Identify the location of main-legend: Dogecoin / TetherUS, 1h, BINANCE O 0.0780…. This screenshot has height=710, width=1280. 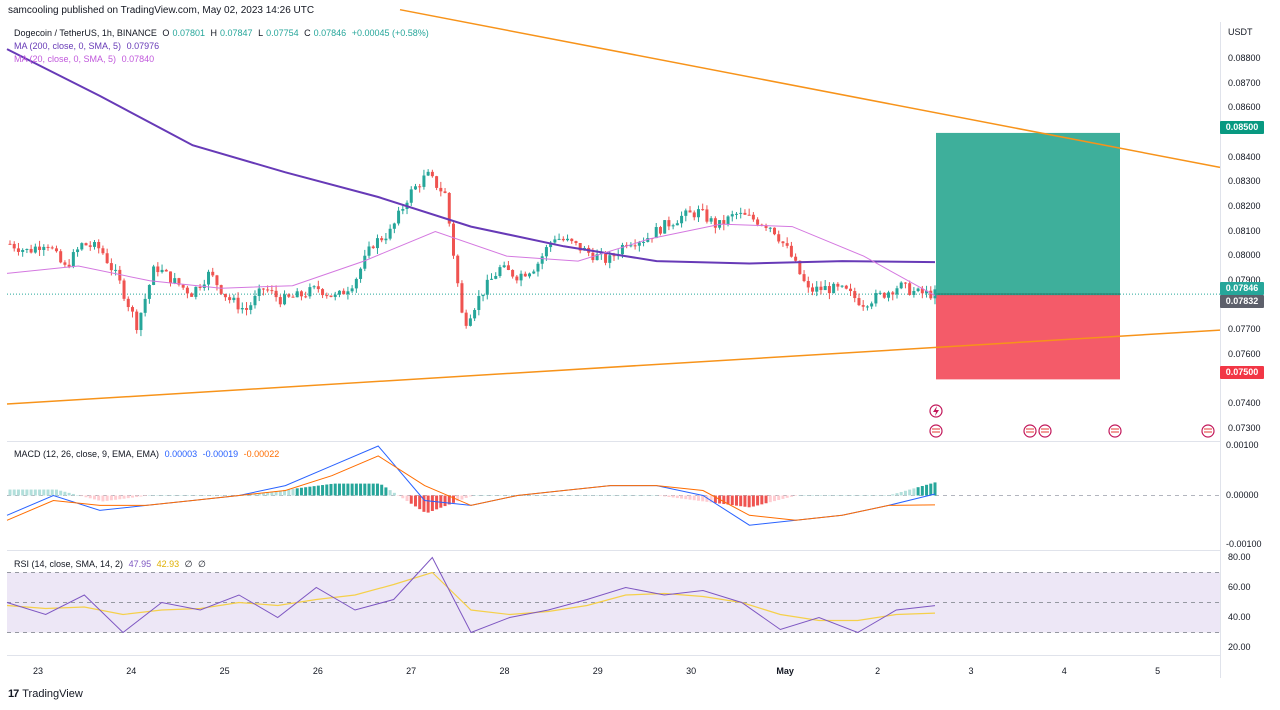
(223, 33).